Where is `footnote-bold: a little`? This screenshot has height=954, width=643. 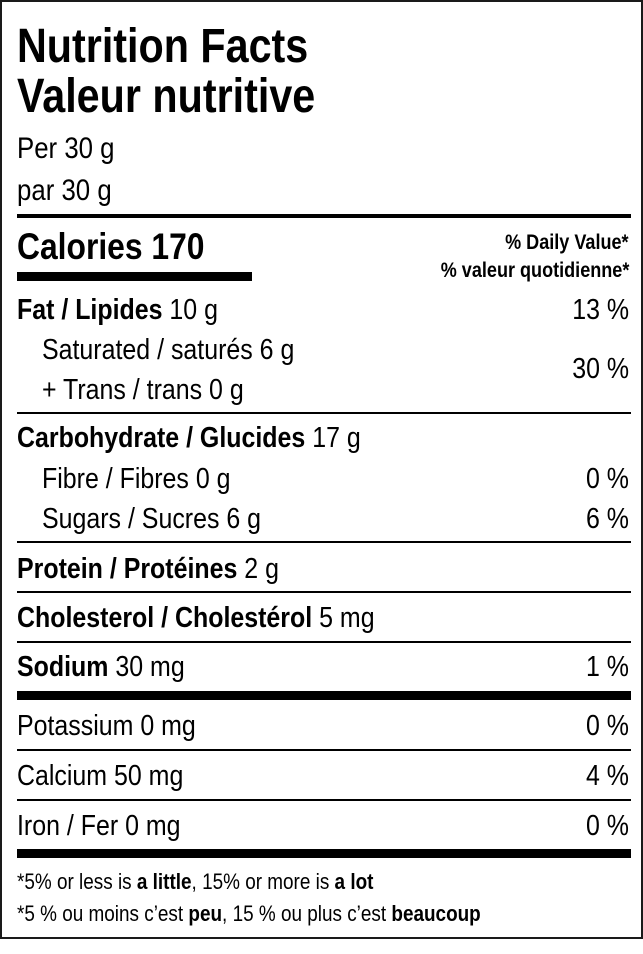
footnote-bold: a little is located at coordinates (164, 881).